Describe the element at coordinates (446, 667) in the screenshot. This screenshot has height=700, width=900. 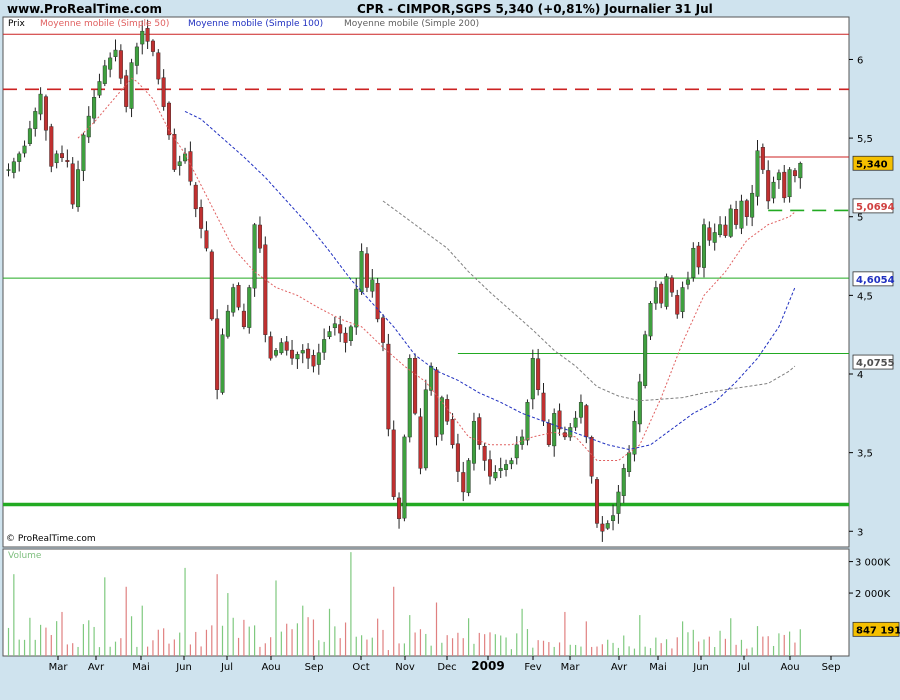
I see `x-tick-label: Dec` at that location.